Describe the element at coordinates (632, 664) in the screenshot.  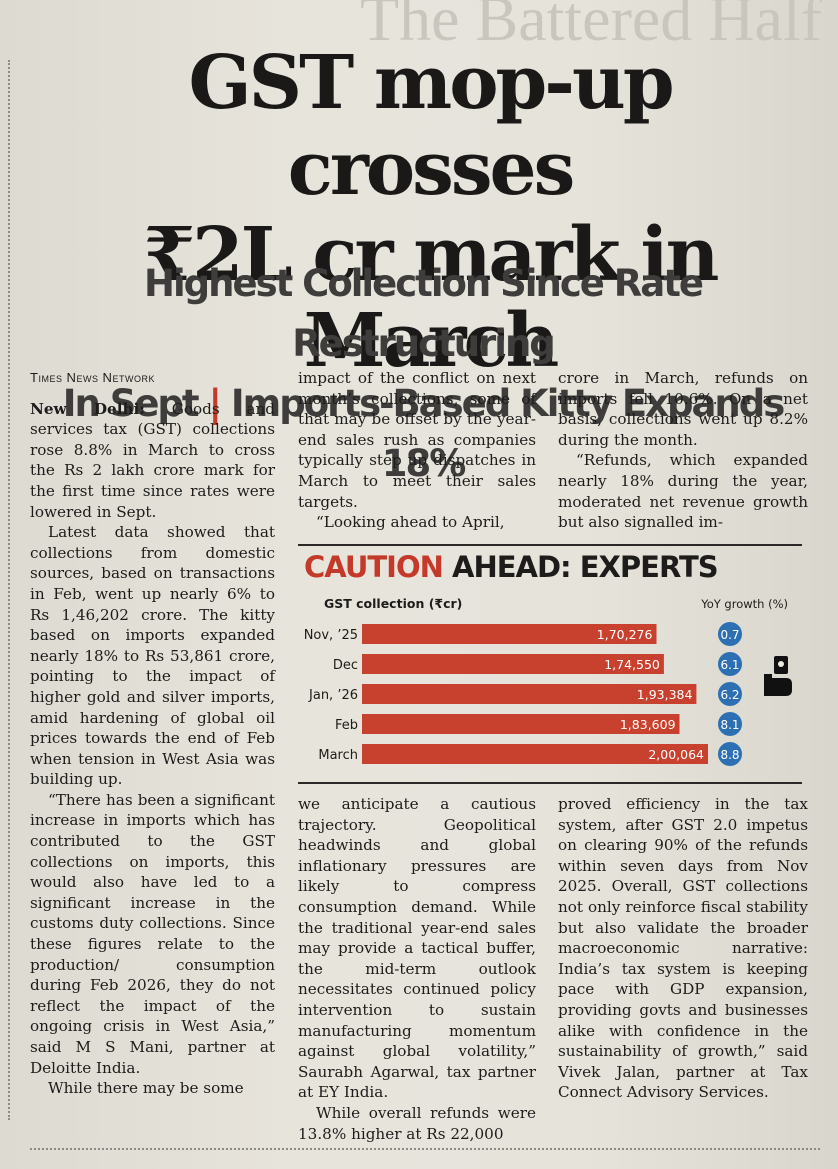
I see `chart-value-label: 1,74,550` at that location.